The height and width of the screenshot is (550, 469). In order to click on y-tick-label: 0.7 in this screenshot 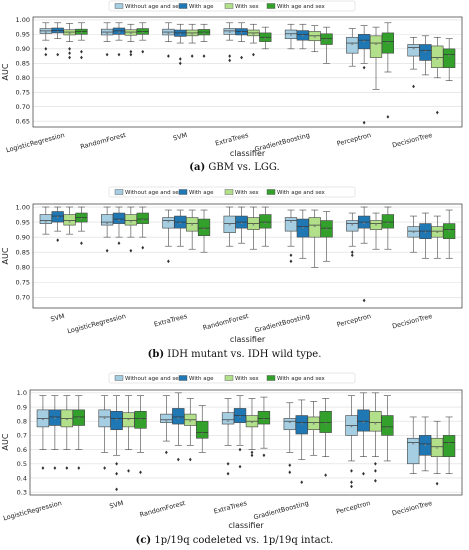, I will do `click(22, 436)`.